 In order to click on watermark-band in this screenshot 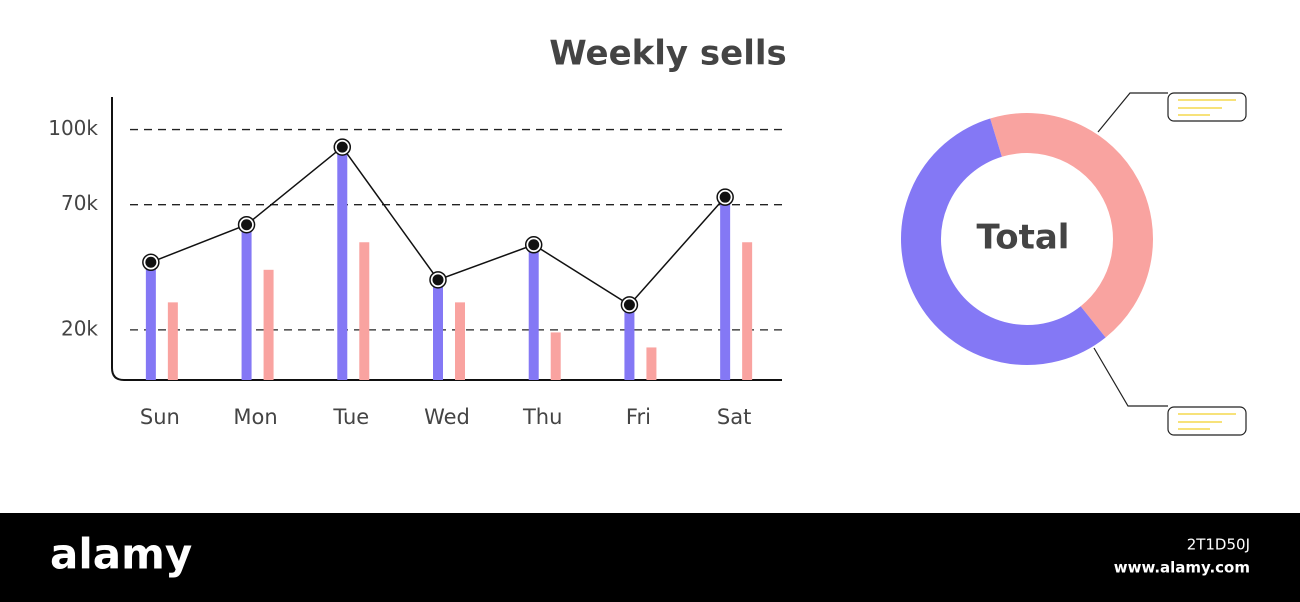, I will do `click(650, 557)`.